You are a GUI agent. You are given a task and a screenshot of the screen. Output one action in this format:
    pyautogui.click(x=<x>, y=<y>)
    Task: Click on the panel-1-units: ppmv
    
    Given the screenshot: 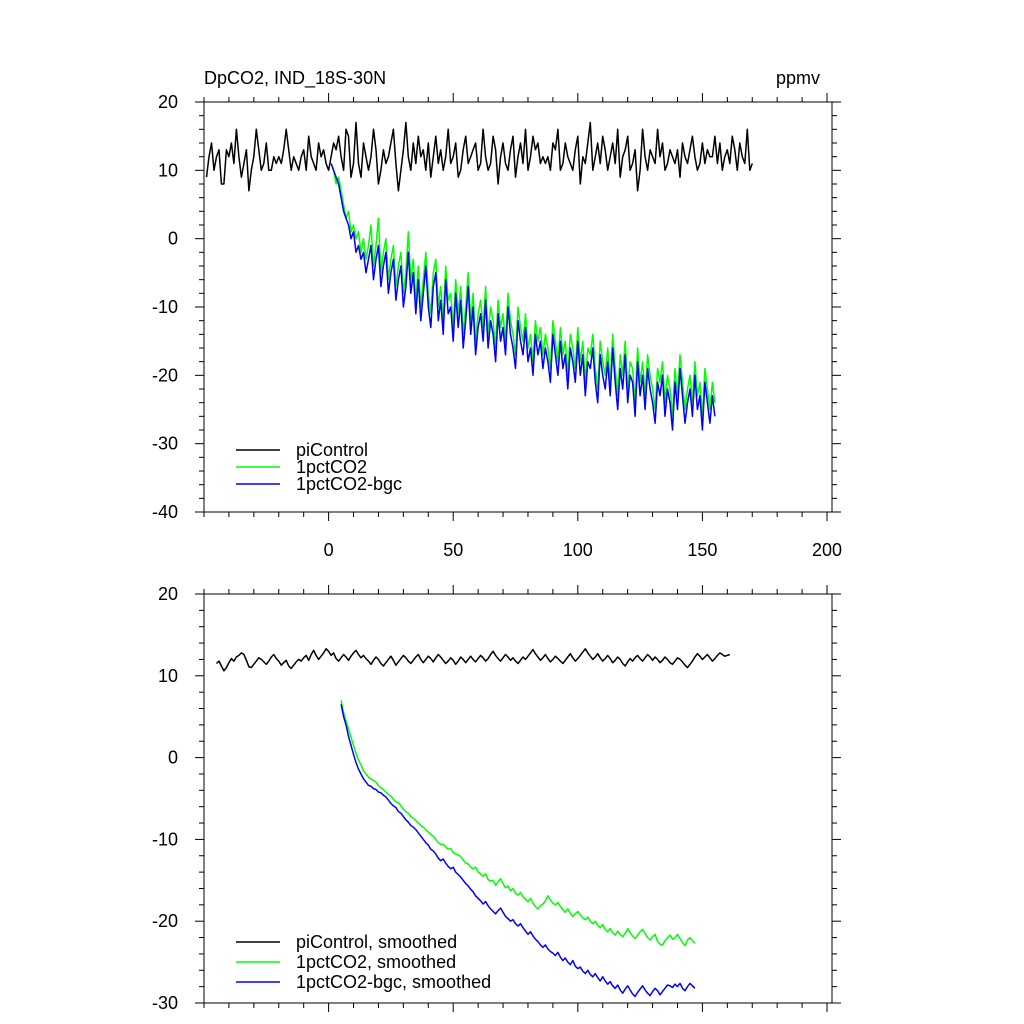 What is the action you would take?
    pyautogui.click(x=798, y=78)
    